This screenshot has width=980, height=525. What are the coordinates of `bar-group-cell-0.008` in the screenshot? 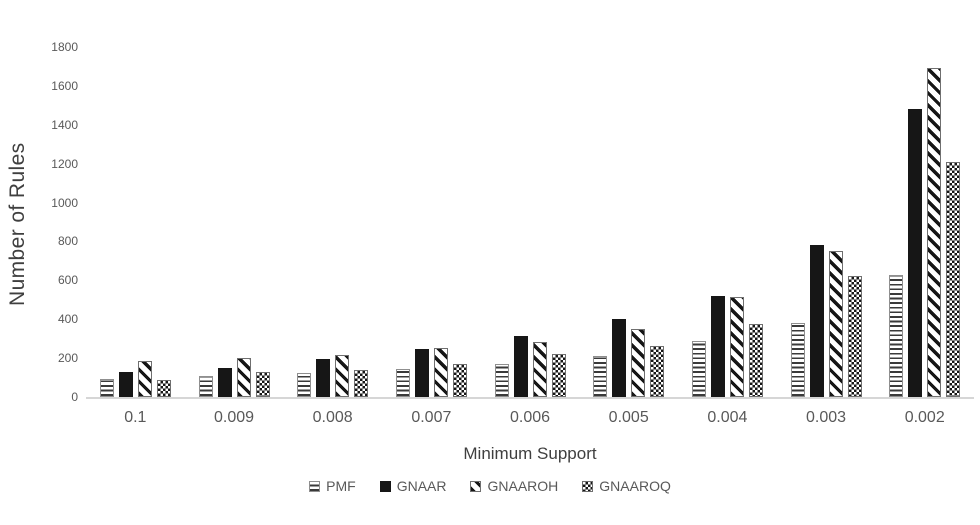 It's located at (332, 222).